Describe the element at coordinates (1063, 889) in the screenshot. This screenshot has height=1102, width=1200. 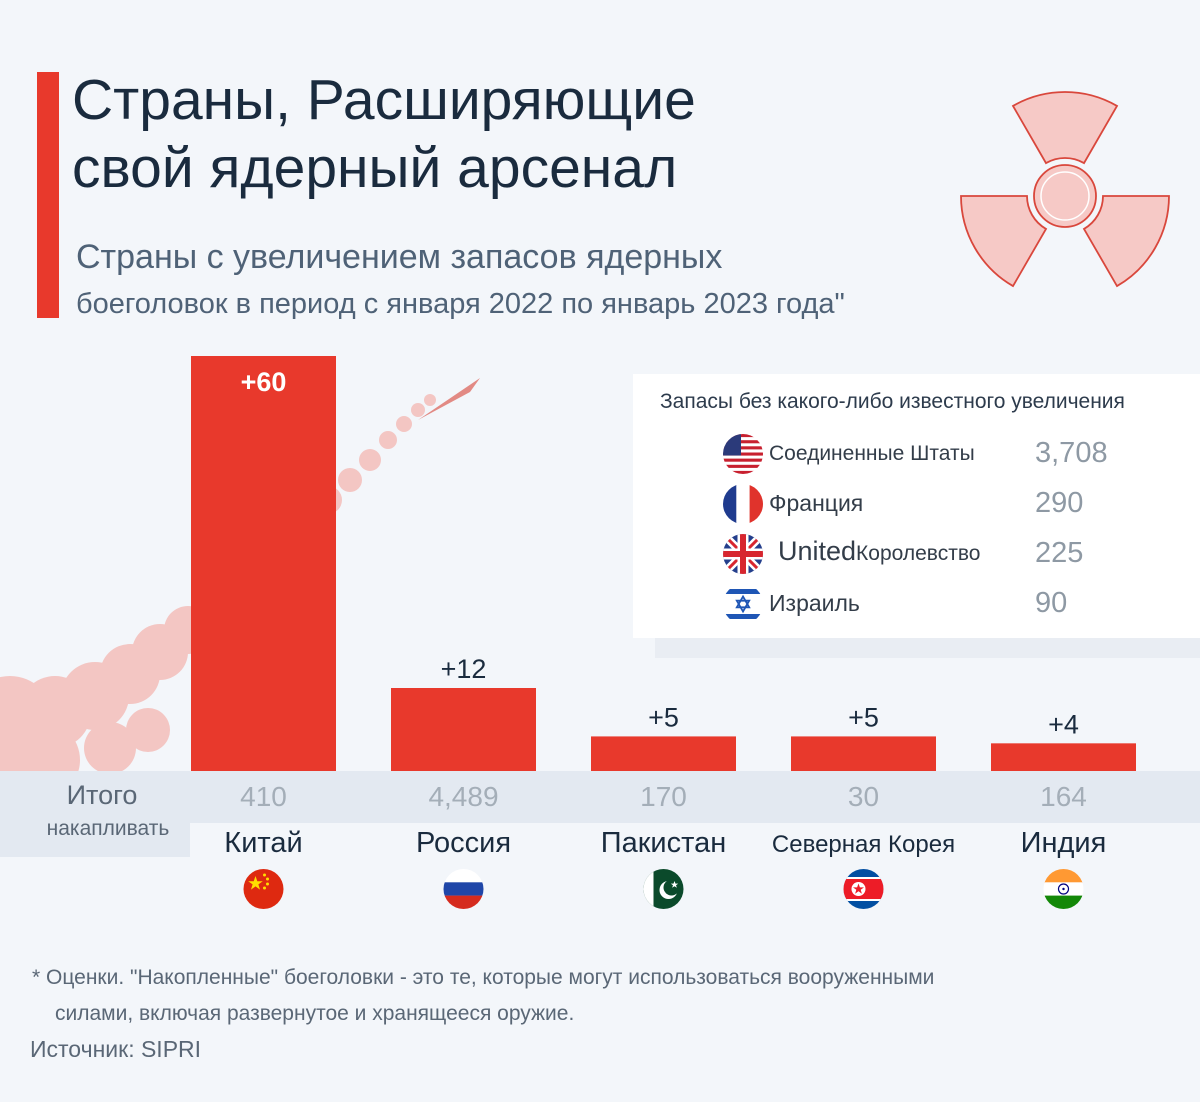
I see `india-flag-icon` at that location.